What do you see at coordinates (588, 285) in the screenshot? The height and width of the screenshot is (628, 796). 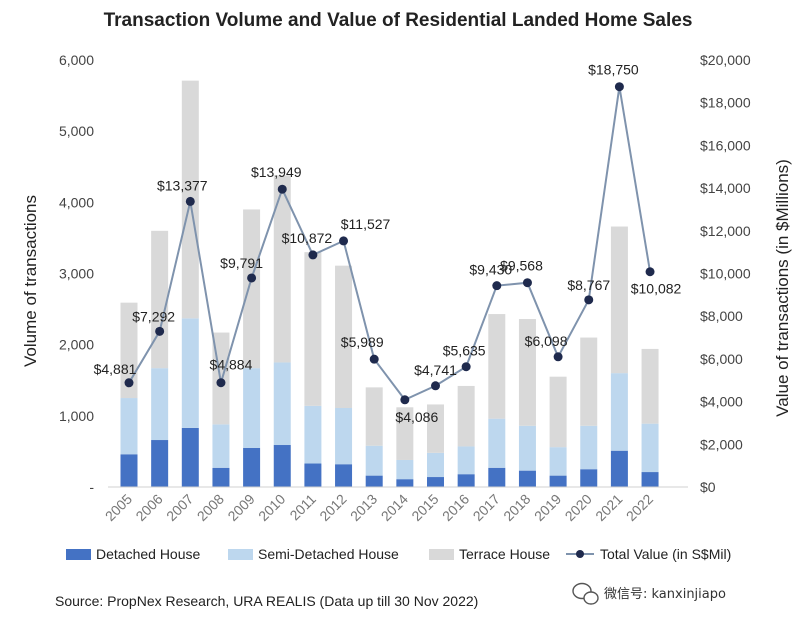 I see `total-value-label: $8,767` at bounding box center [588, 285].